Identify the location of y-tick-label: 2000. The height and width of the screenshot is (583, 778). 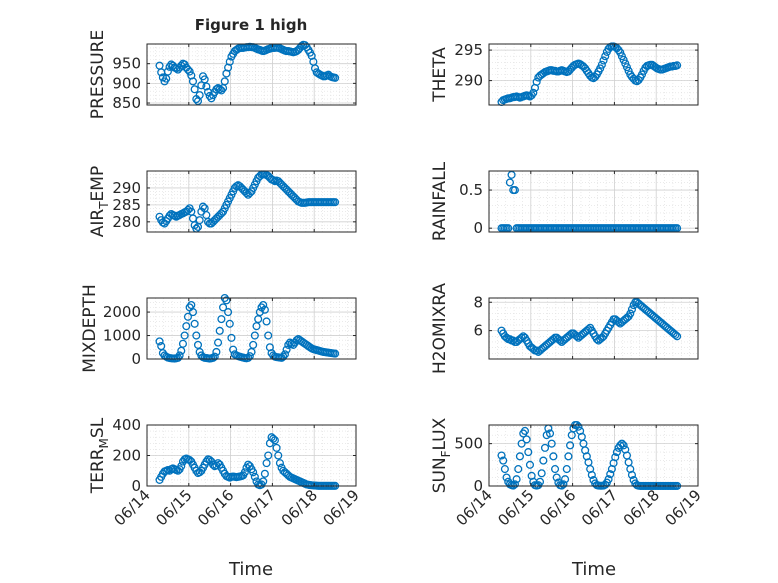
(122, 312).